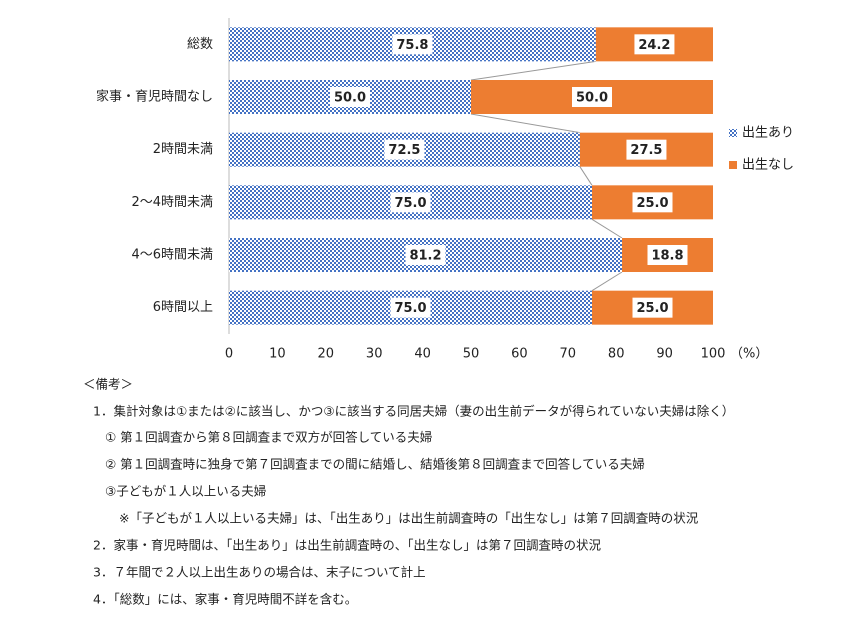 The width and height of the screenshot is (856, 640). What do you see at coordinates (471, 354) in the screenshot?
I see `x-tick-label: 50` at bounding box center [471, 354].